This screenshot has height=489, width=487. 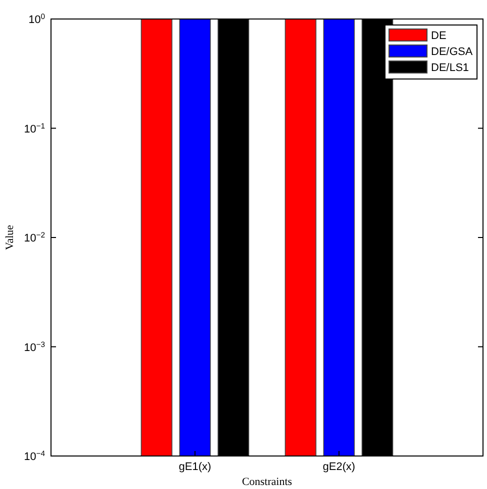 What do you see at coordinates (10, 237) in the screenshot?
I see `y-axis-title: Value` at bounding box center [10, 237].